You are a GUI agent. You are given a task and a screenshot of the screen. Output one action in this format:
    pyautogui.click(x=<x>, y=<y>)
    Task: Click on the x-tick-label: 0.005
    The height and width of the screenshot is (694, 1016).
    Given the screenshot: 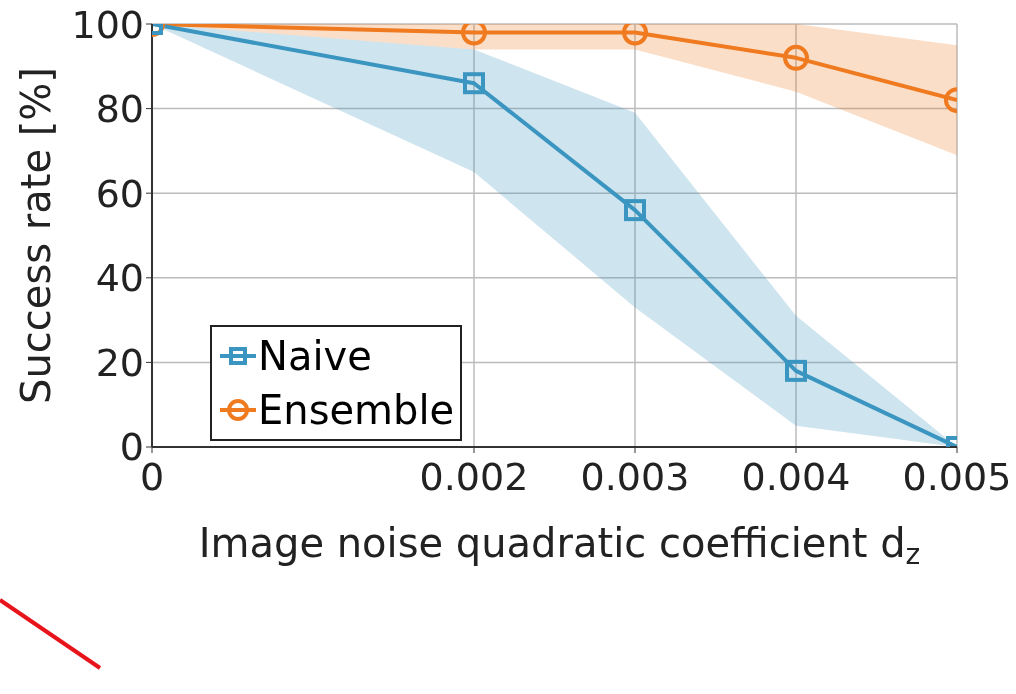 What is the action you would take?
    pyautogui.click(x=957, y=476)
    